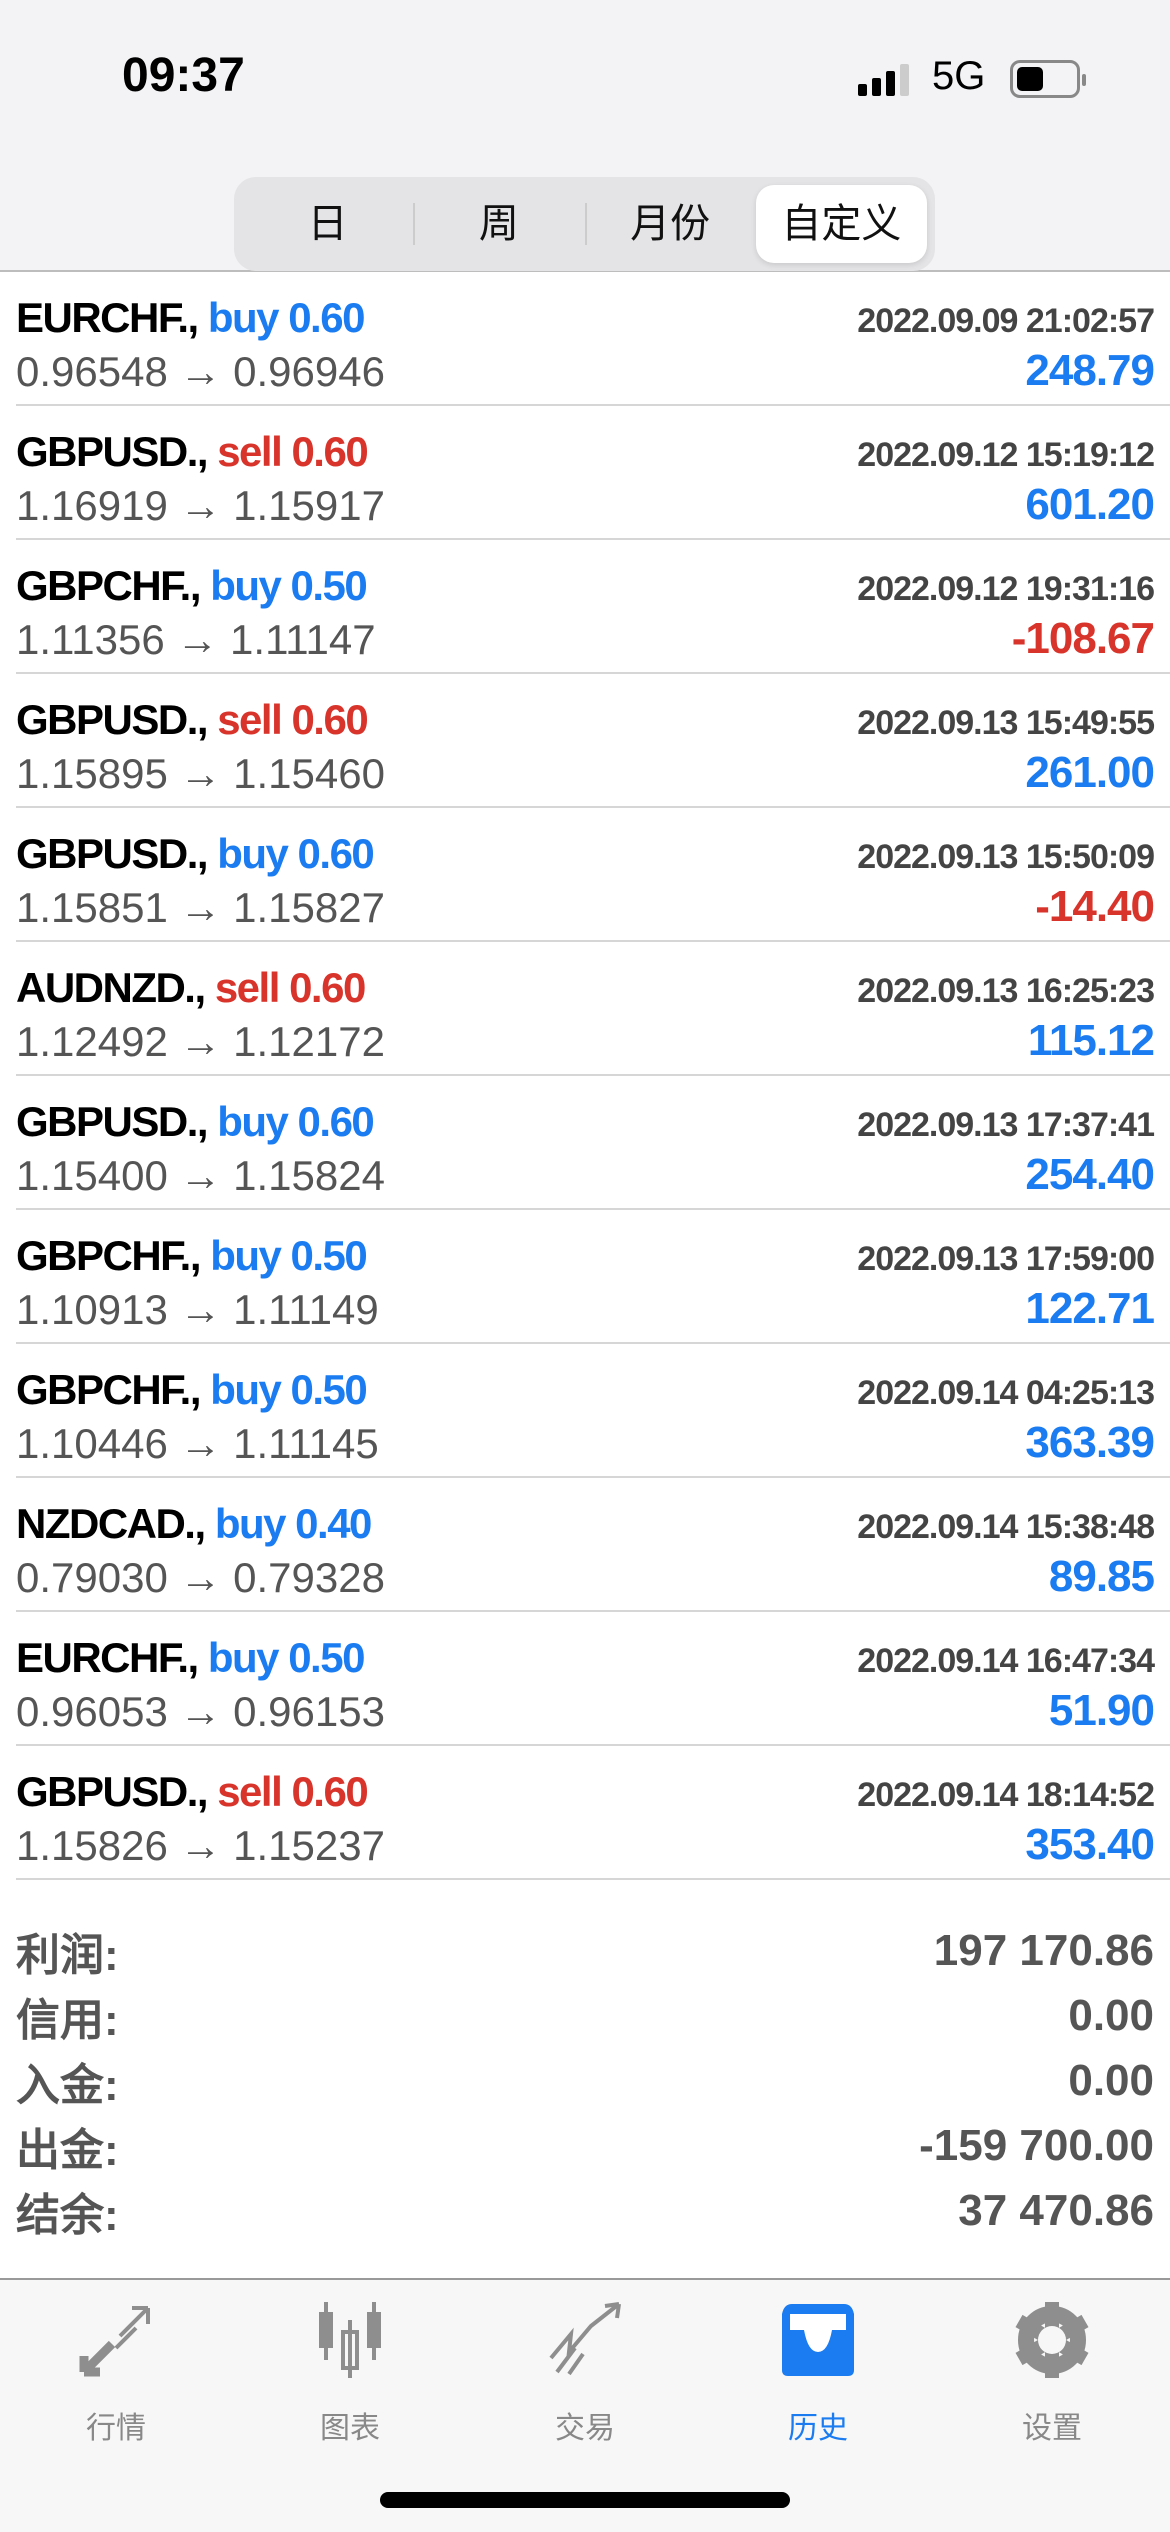 Image resolution: width=1170 pixels, height=2532 pixels. I want to click on deal-profit: -14.40, so click(1095, 906).